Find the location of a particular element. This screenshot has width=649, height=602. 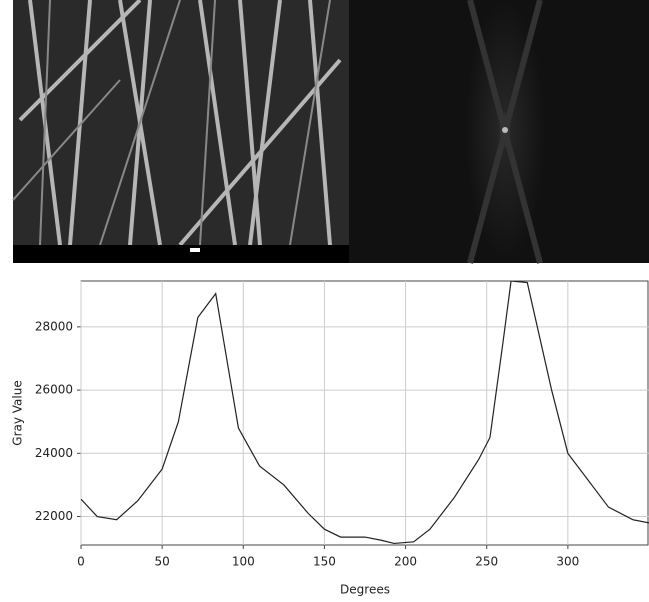

x-tick-label: 200 is located at coordinates (405, 562).